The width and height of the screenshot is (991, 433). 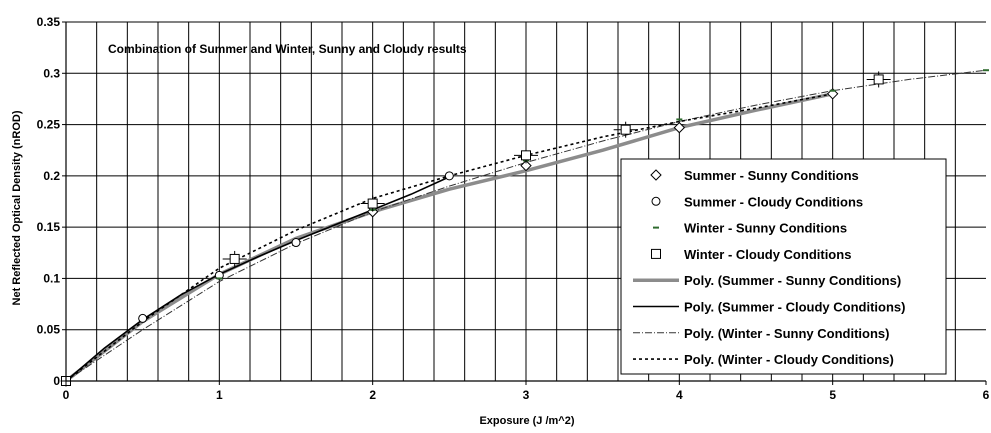 What do you see at coordinates (656, 175) in the screenshot?
I see `legend-swatch-summer-sunny-conditions` at bounding box center [656, 175].